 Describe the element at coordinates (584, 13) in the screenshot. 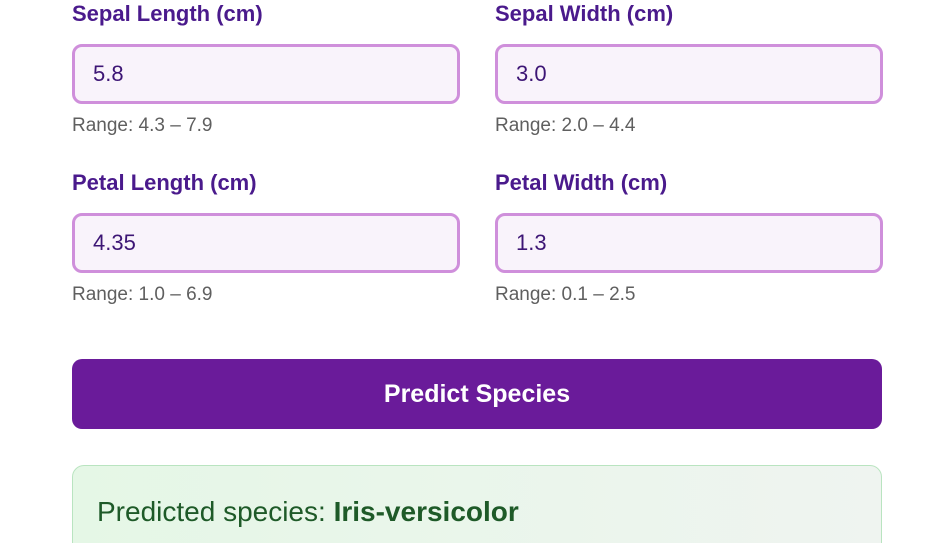

I see `sepal-width-label: Sepal Width (cm)` at that location.